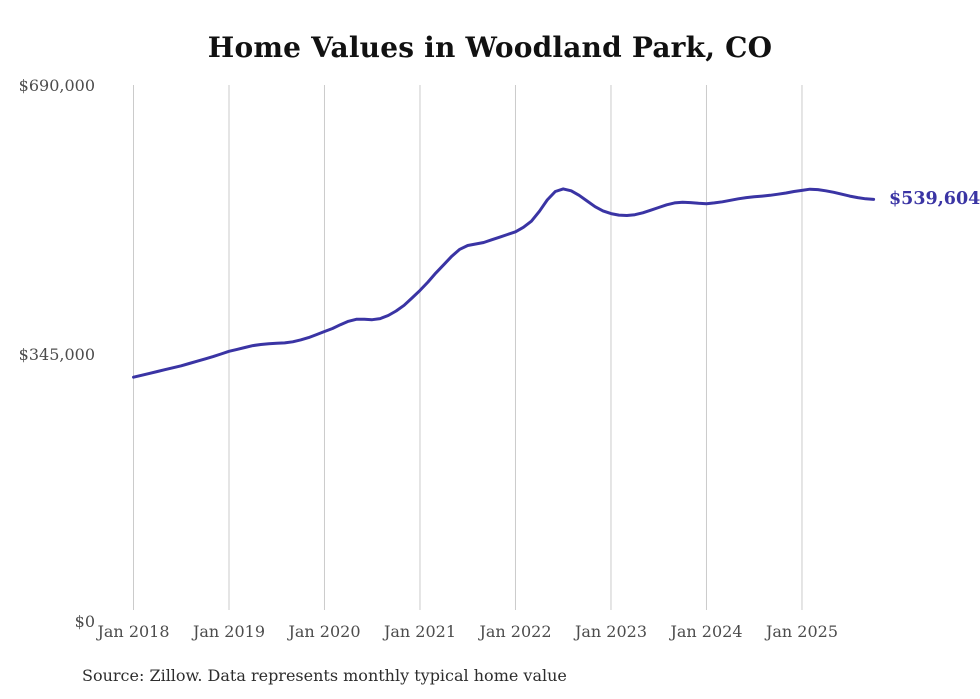 Image resolution: width=980 pixels, height=699 pixels. I want to click on latest-value-label: $539,604, so click(934, 198).